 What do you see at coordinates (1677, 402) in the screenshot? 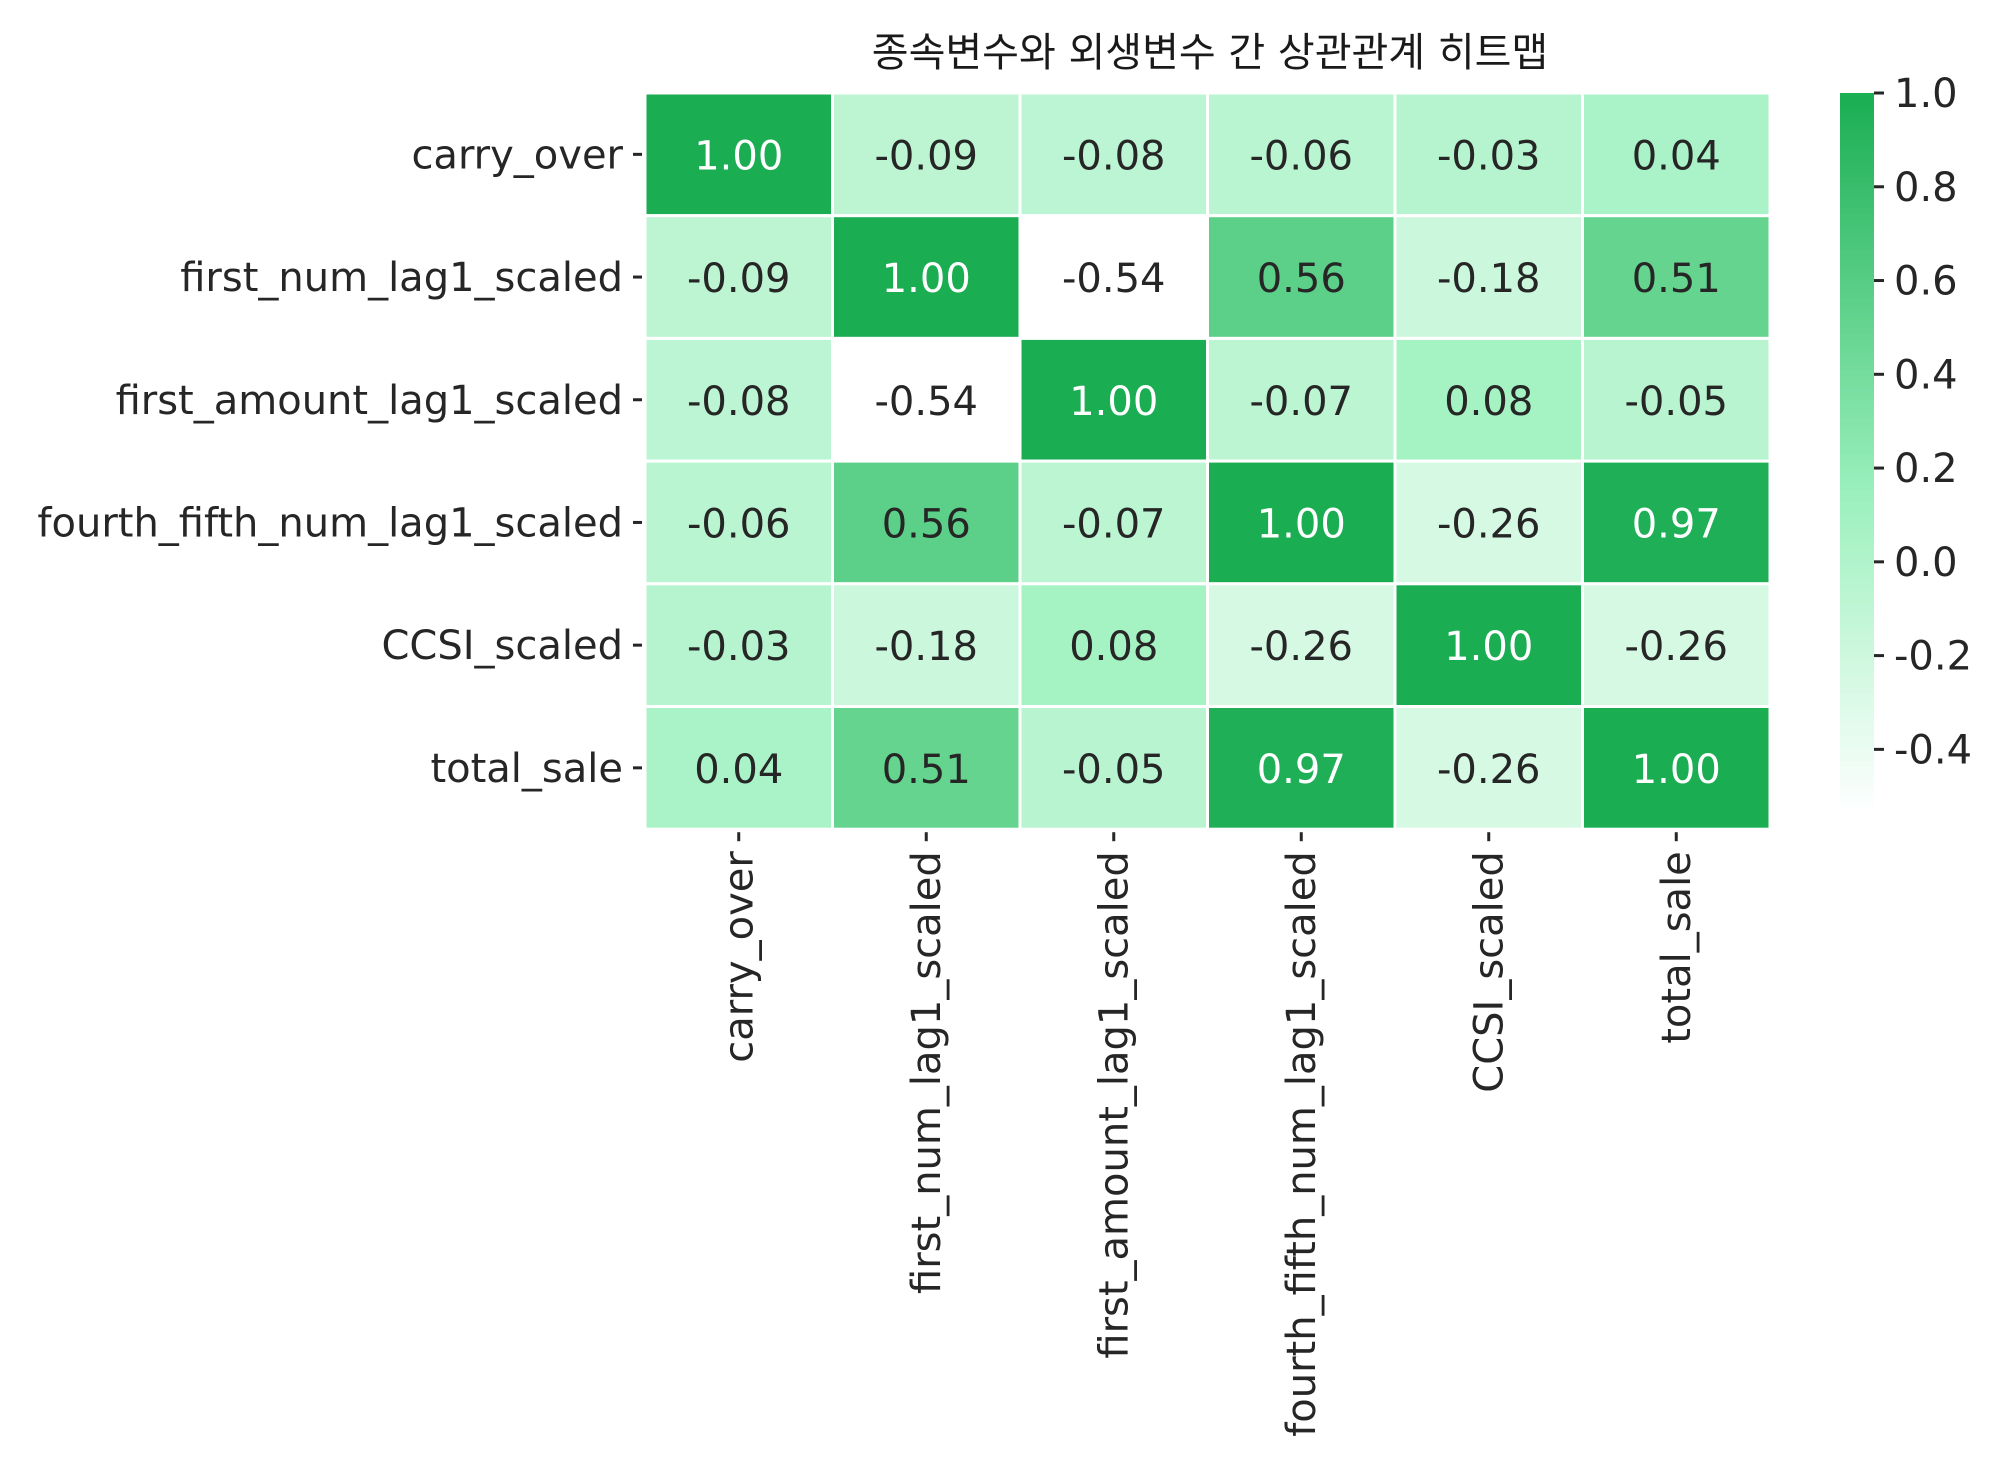
I see `cell-value-label: -0.05` at bounding box center [1677, 402].